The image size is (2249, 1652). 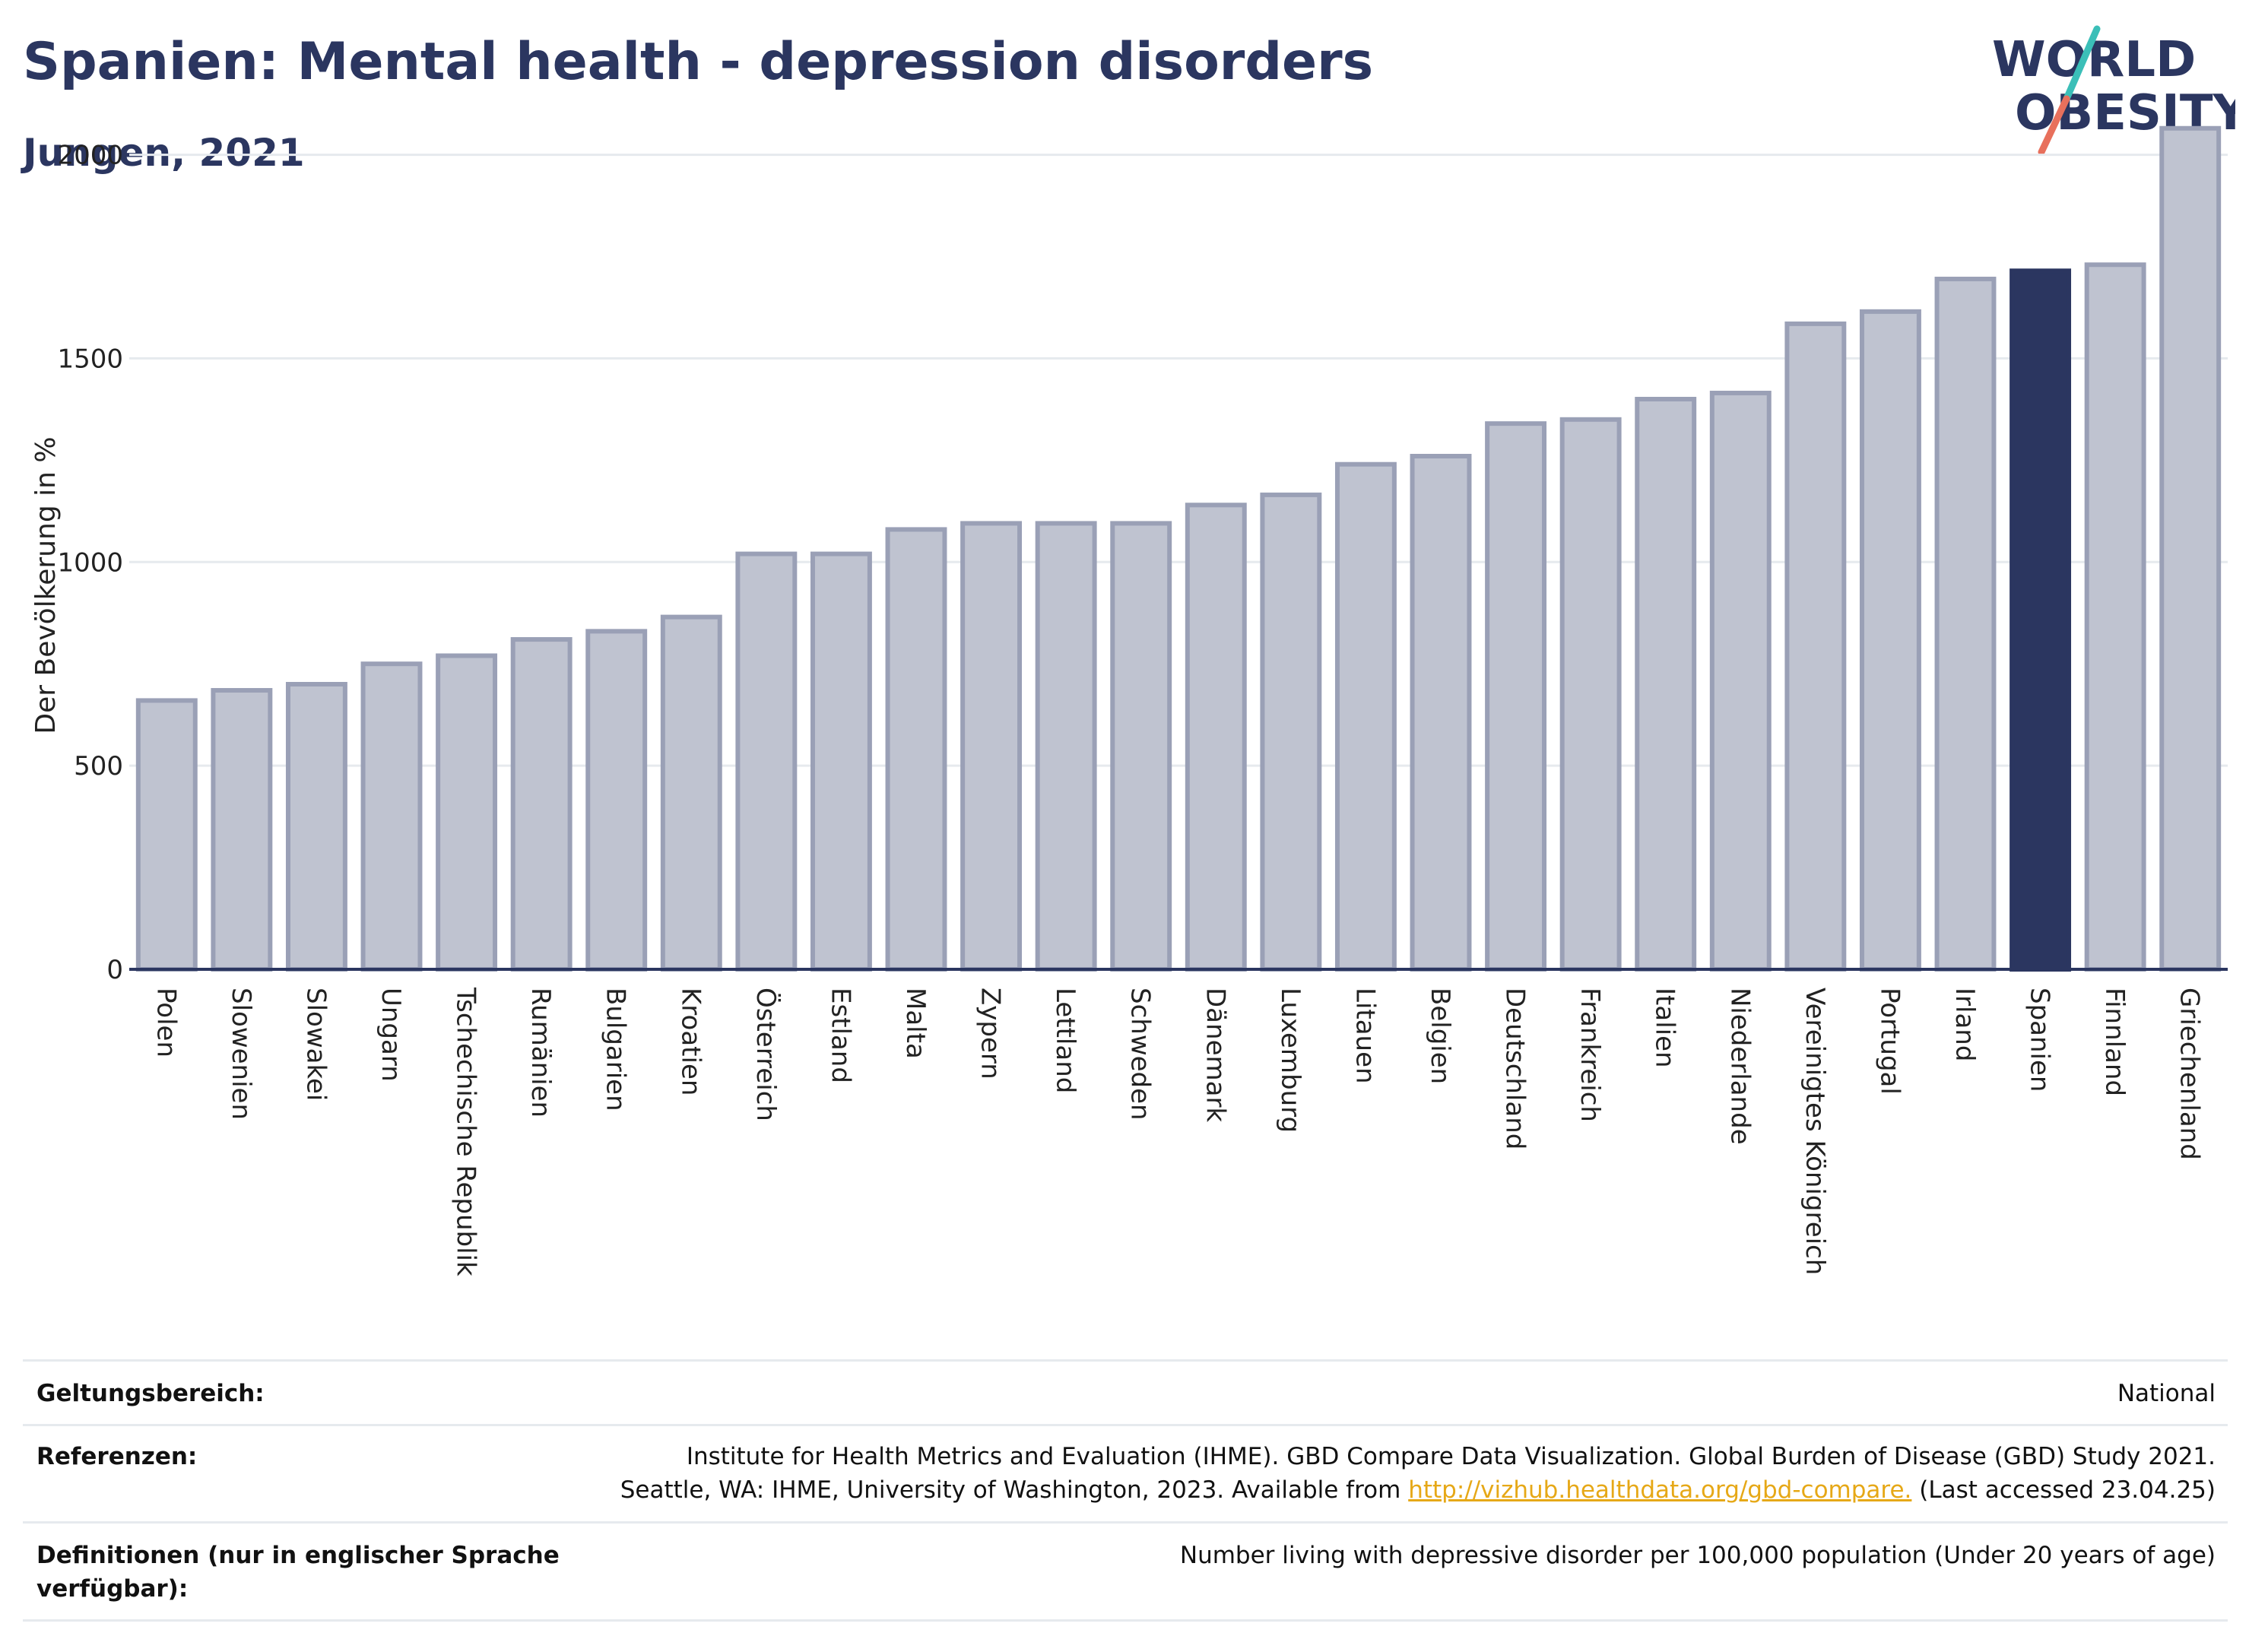 What do you see at coordinates (1515, 1068) in the screenshot?
I see `x-tick-label: Deutschland` at bounding box center [1515, 1068].